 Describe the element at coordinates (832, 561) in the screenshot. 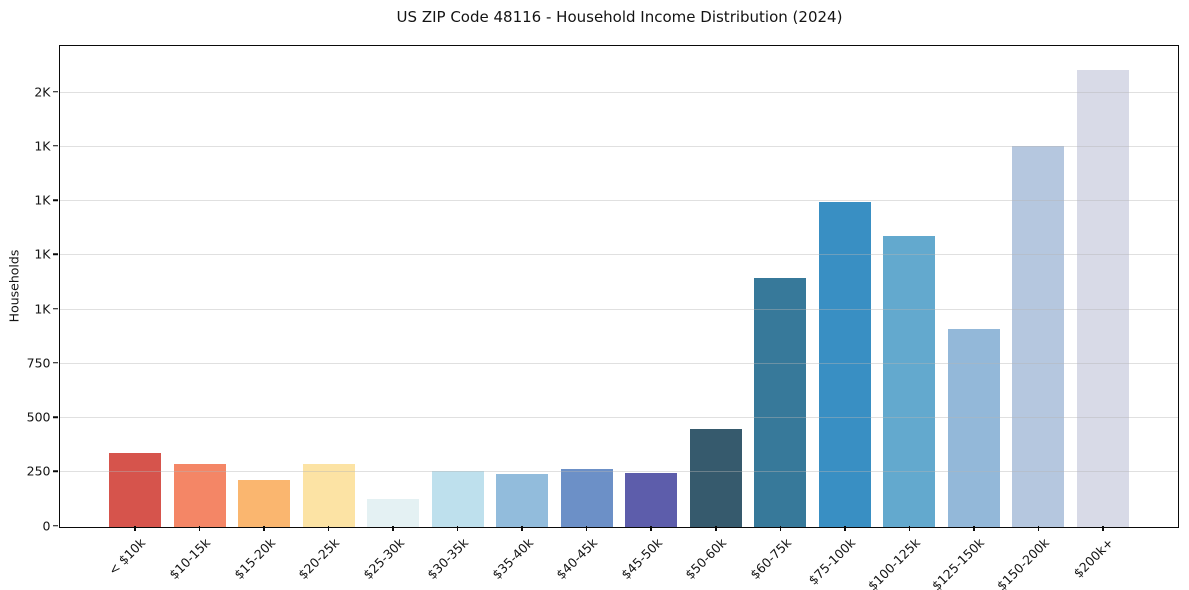

I see `x-tick-label: $75-100k` at that location.